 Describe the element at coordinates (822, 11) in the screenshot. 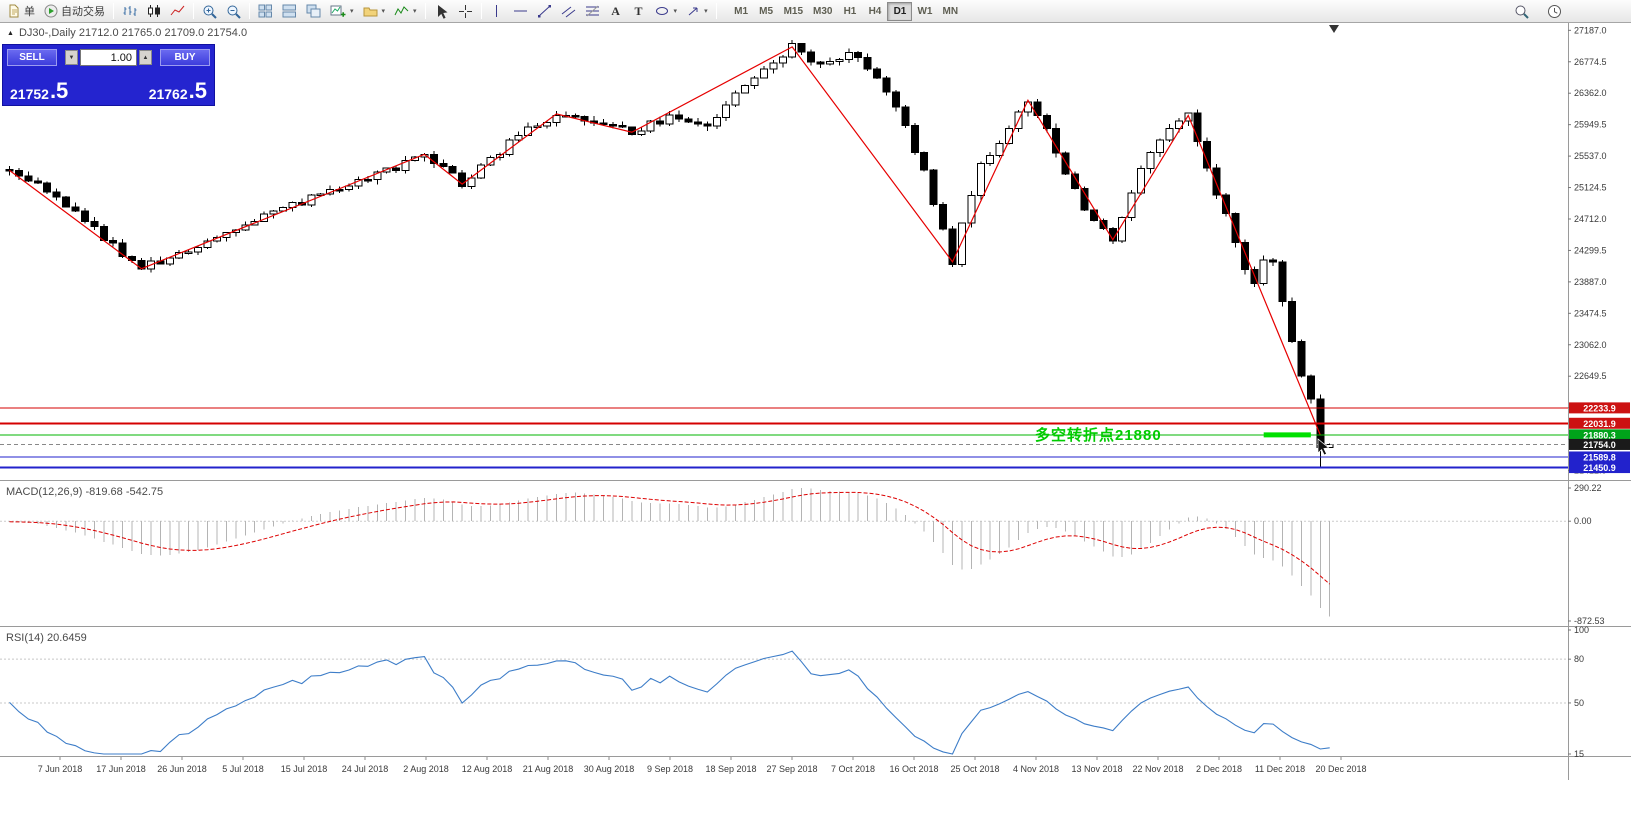

I see `timeframe-button-m30: M30` at that location.